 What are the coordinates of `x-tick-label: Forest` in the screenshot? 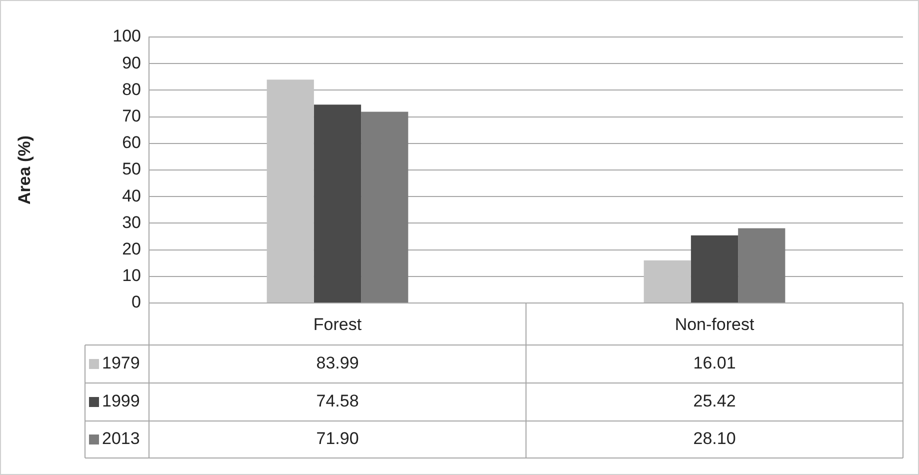 It's located at (337, 324).